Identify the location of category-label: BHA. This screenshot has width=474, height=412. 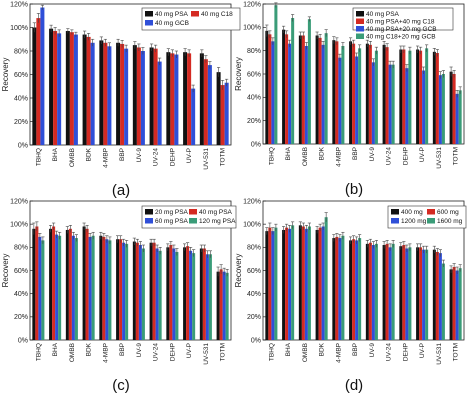
(288, 349).